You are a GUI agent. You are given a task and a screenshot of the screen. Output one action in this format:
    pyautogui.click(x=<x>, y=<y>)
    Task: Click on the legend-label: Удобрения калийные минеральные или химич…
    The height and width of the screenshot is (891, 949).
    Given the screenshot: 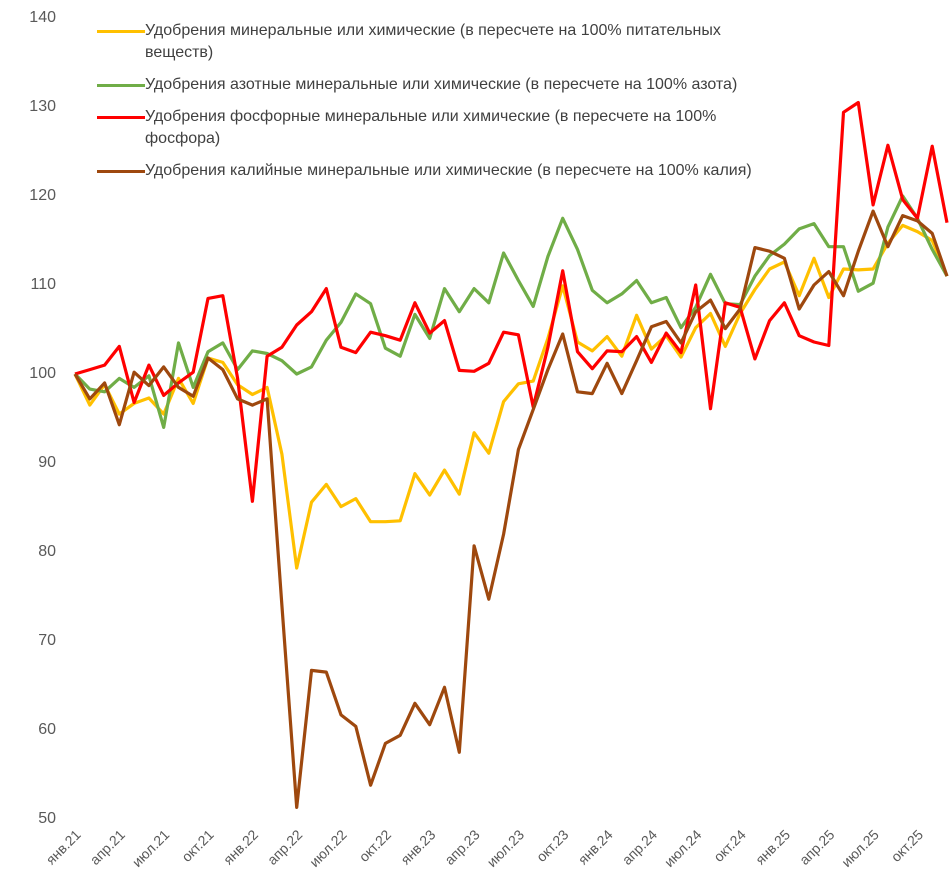 What is the action you would take?
    pyautogui.click(x=448, y=170)
    